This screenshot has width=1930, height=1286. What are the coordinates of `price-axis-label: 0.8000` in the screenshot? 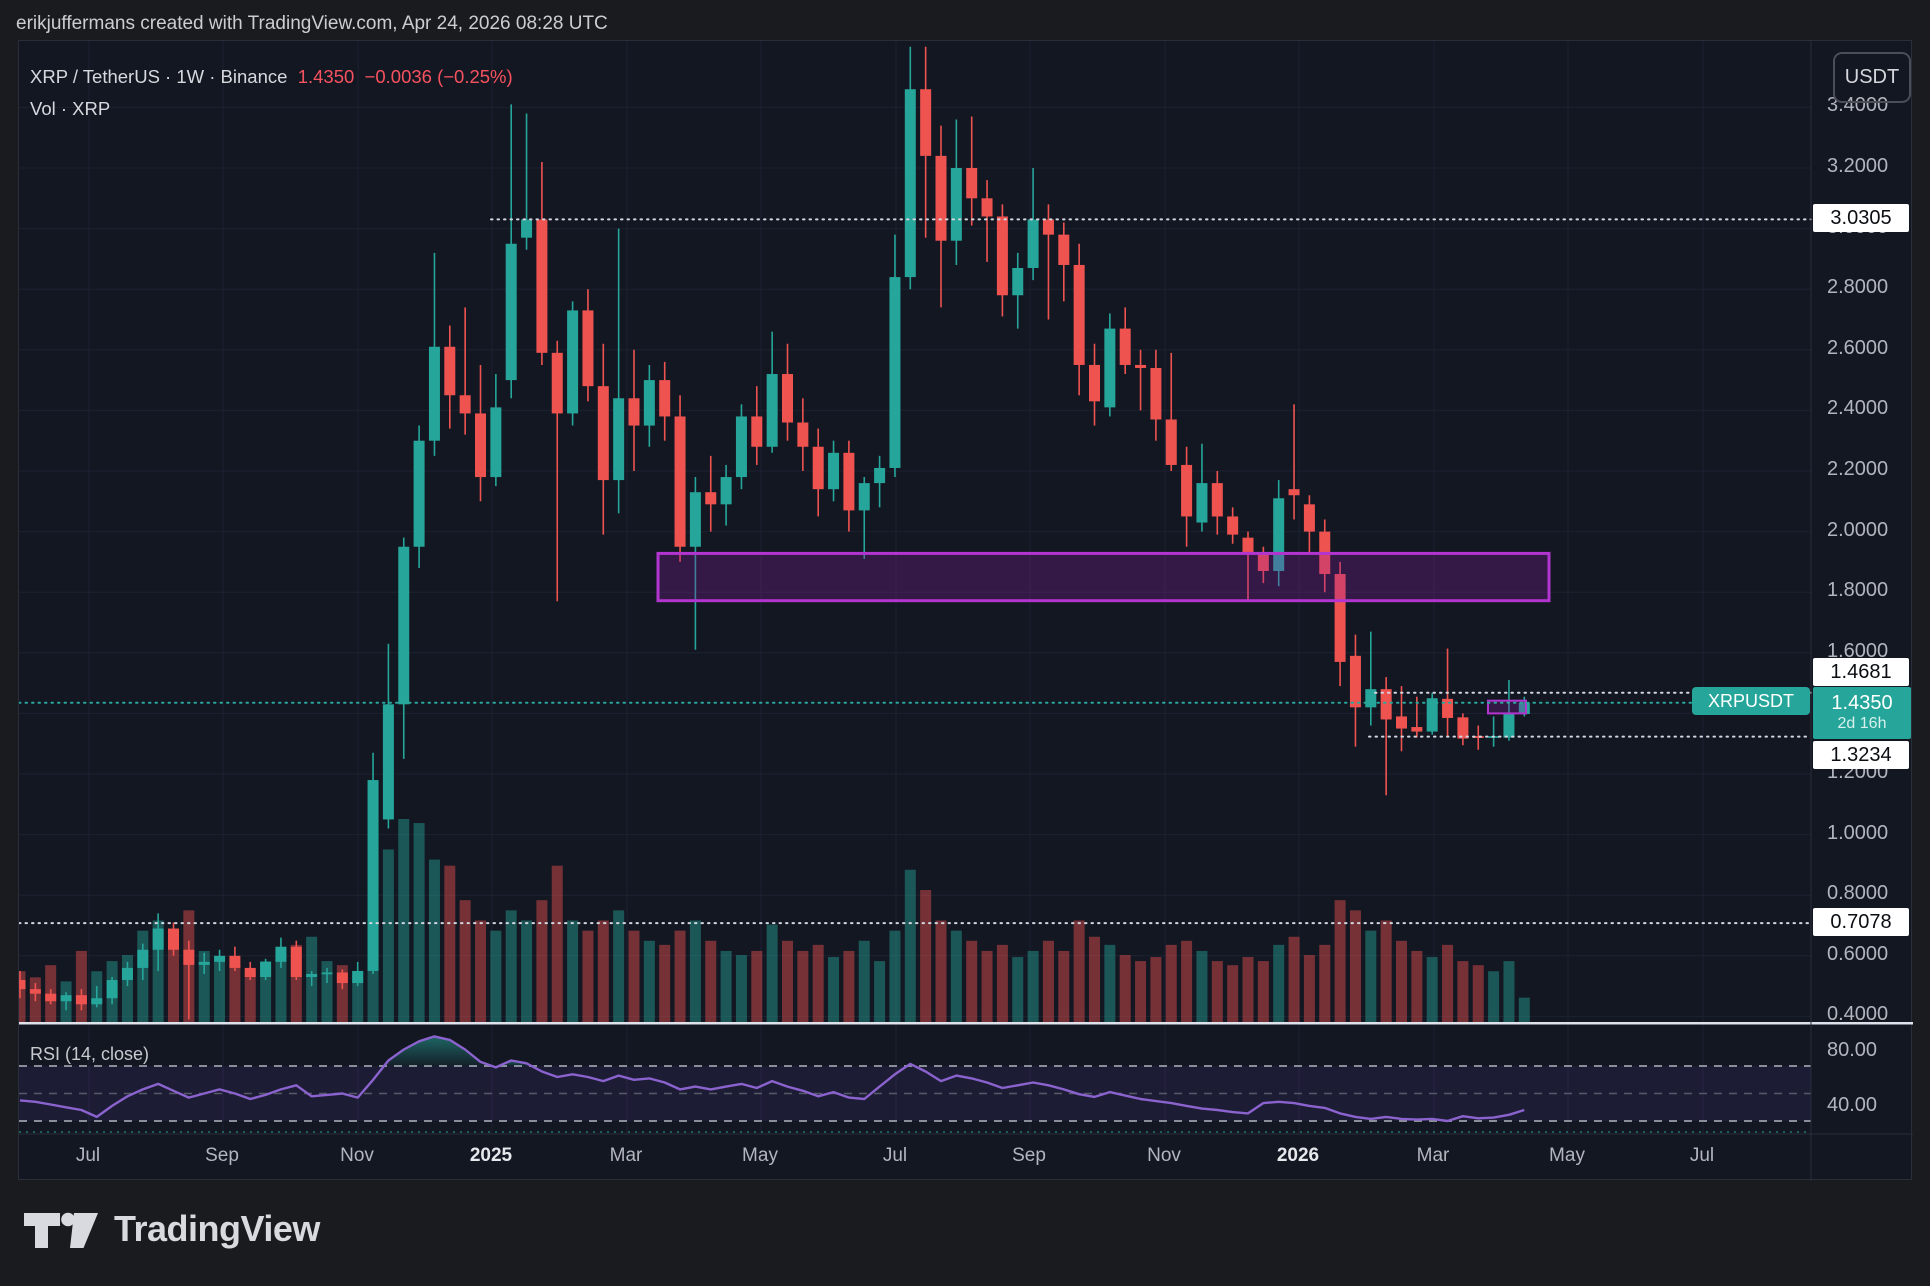 It's located at (1858, 893).